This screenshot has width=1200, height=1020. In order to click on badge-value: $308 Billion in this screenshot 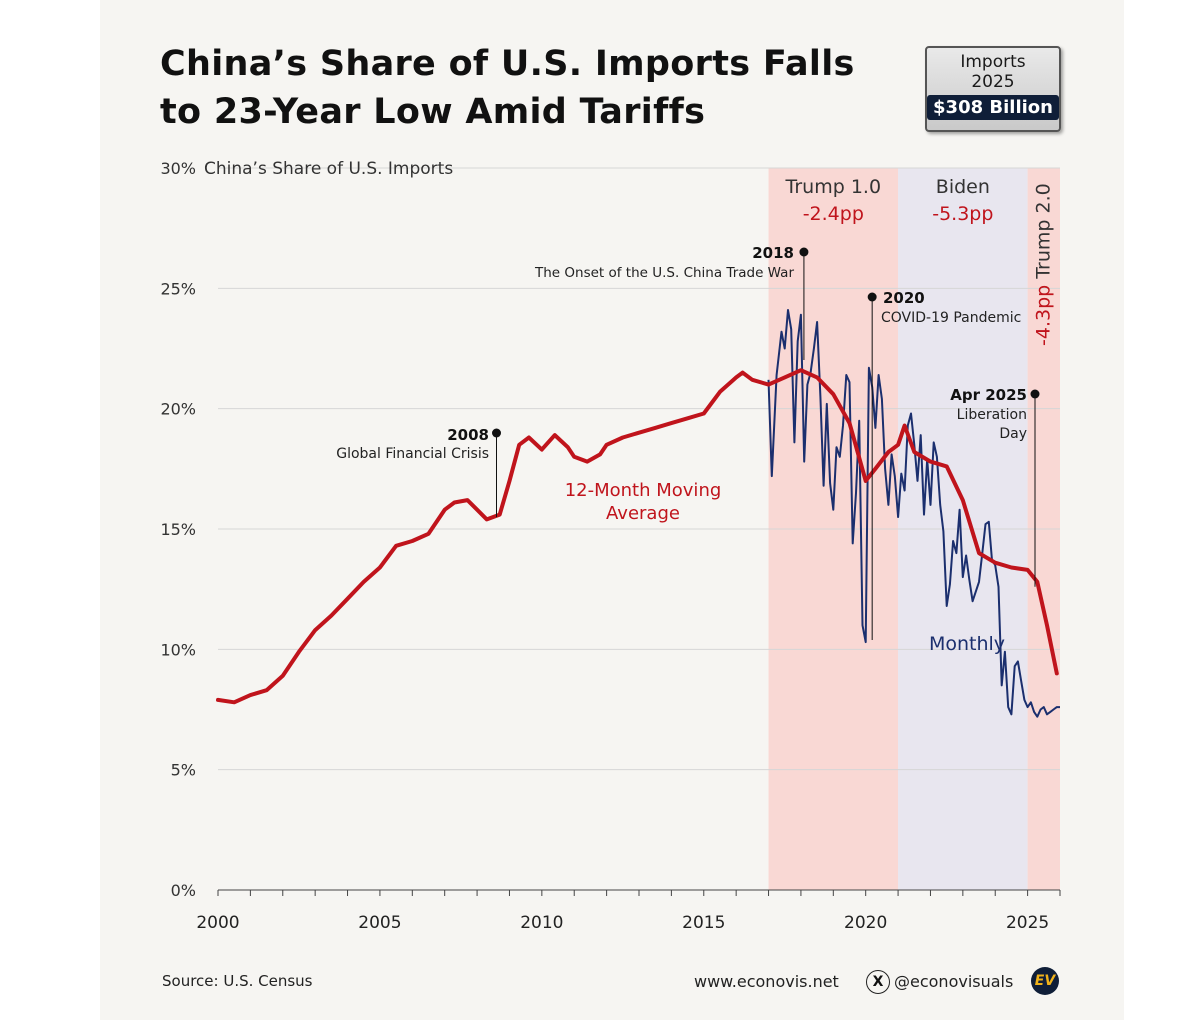, I will do `click(993, 107)`.